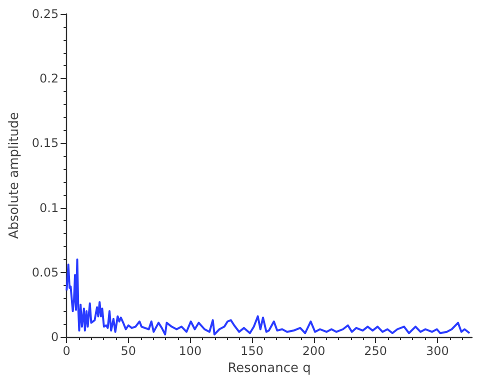 Image resolution: width=485 pixels, height=381 pixels. What do you see at coordinates (190, 351) in the screenshot?
I see `x-tick-label: 100` at bounding box center [190, 351].